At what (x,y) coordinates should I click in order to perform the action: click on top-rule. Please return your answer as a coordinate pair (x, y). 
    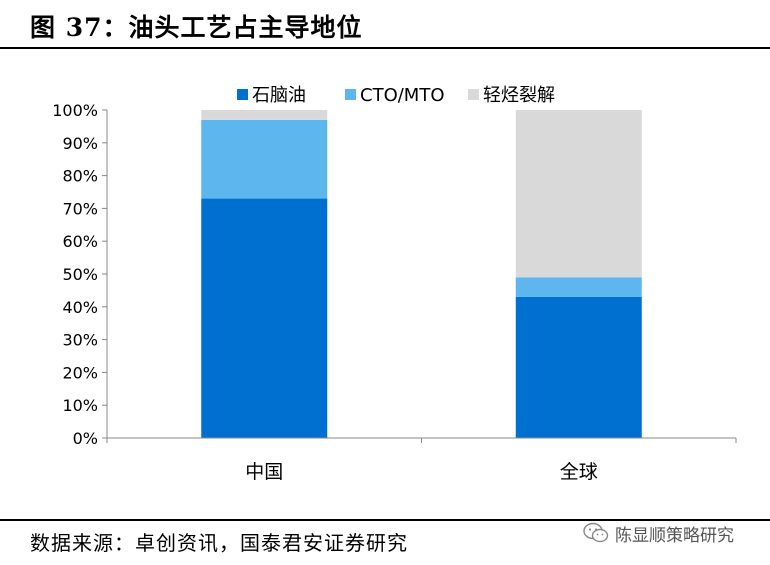
    Looking at the image, I should click on (385, 48).